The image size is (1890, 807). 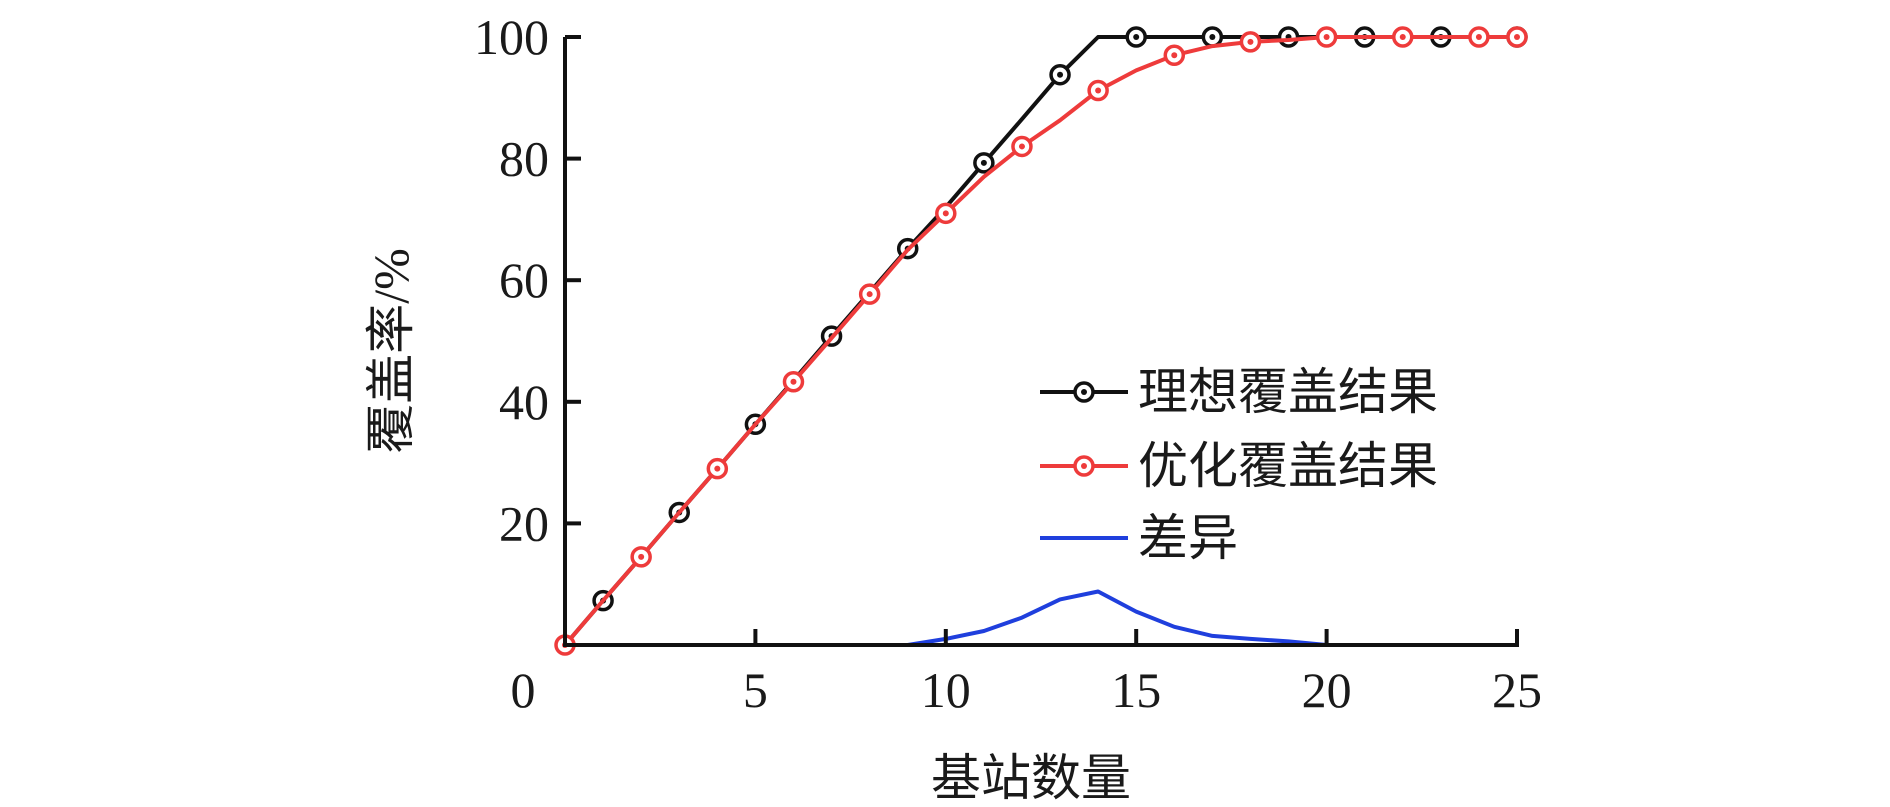 What do you see at coordinates (523, 690) in the screenshot?
I see `x-tick-label: 0` at bounding box center [523, 690].